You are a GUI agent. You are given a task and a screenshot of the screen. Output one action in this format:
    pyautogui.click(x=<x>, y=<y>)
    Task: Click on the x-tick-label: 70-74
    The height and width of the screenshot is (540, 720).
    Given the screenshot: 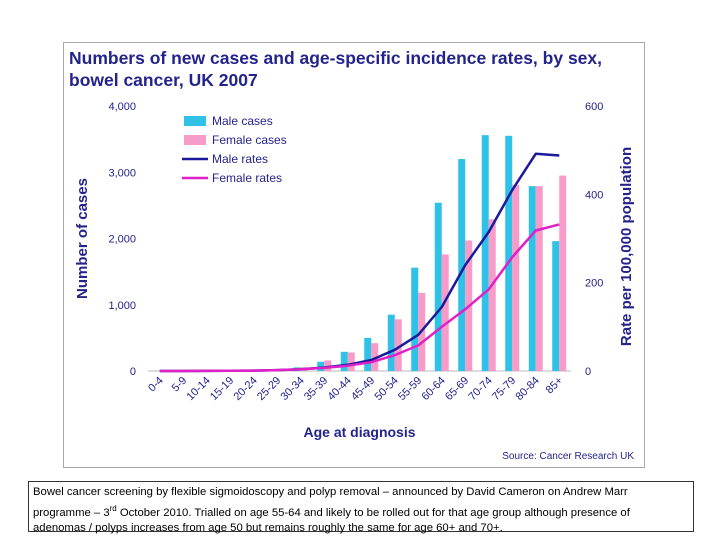 What is the action you would take?
    pyautogui.click(x=480, y=389)
    